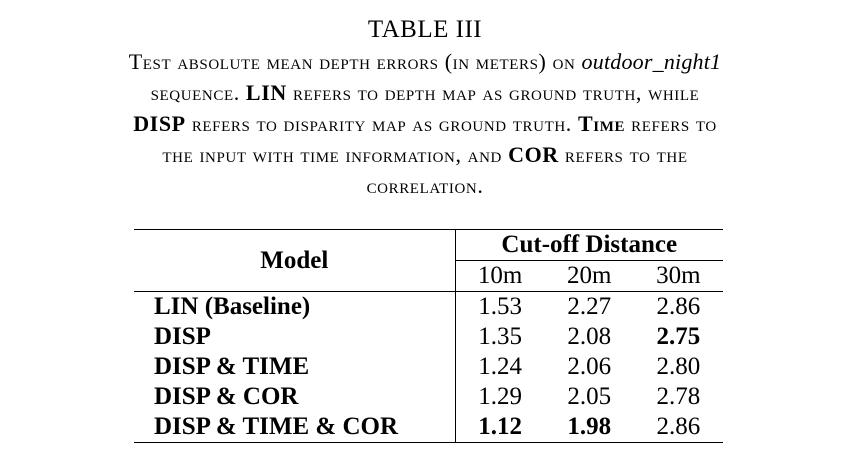 This screenshot has width=850, height=457. I want to click on model-name: DISP & COR, so click(295, 397).